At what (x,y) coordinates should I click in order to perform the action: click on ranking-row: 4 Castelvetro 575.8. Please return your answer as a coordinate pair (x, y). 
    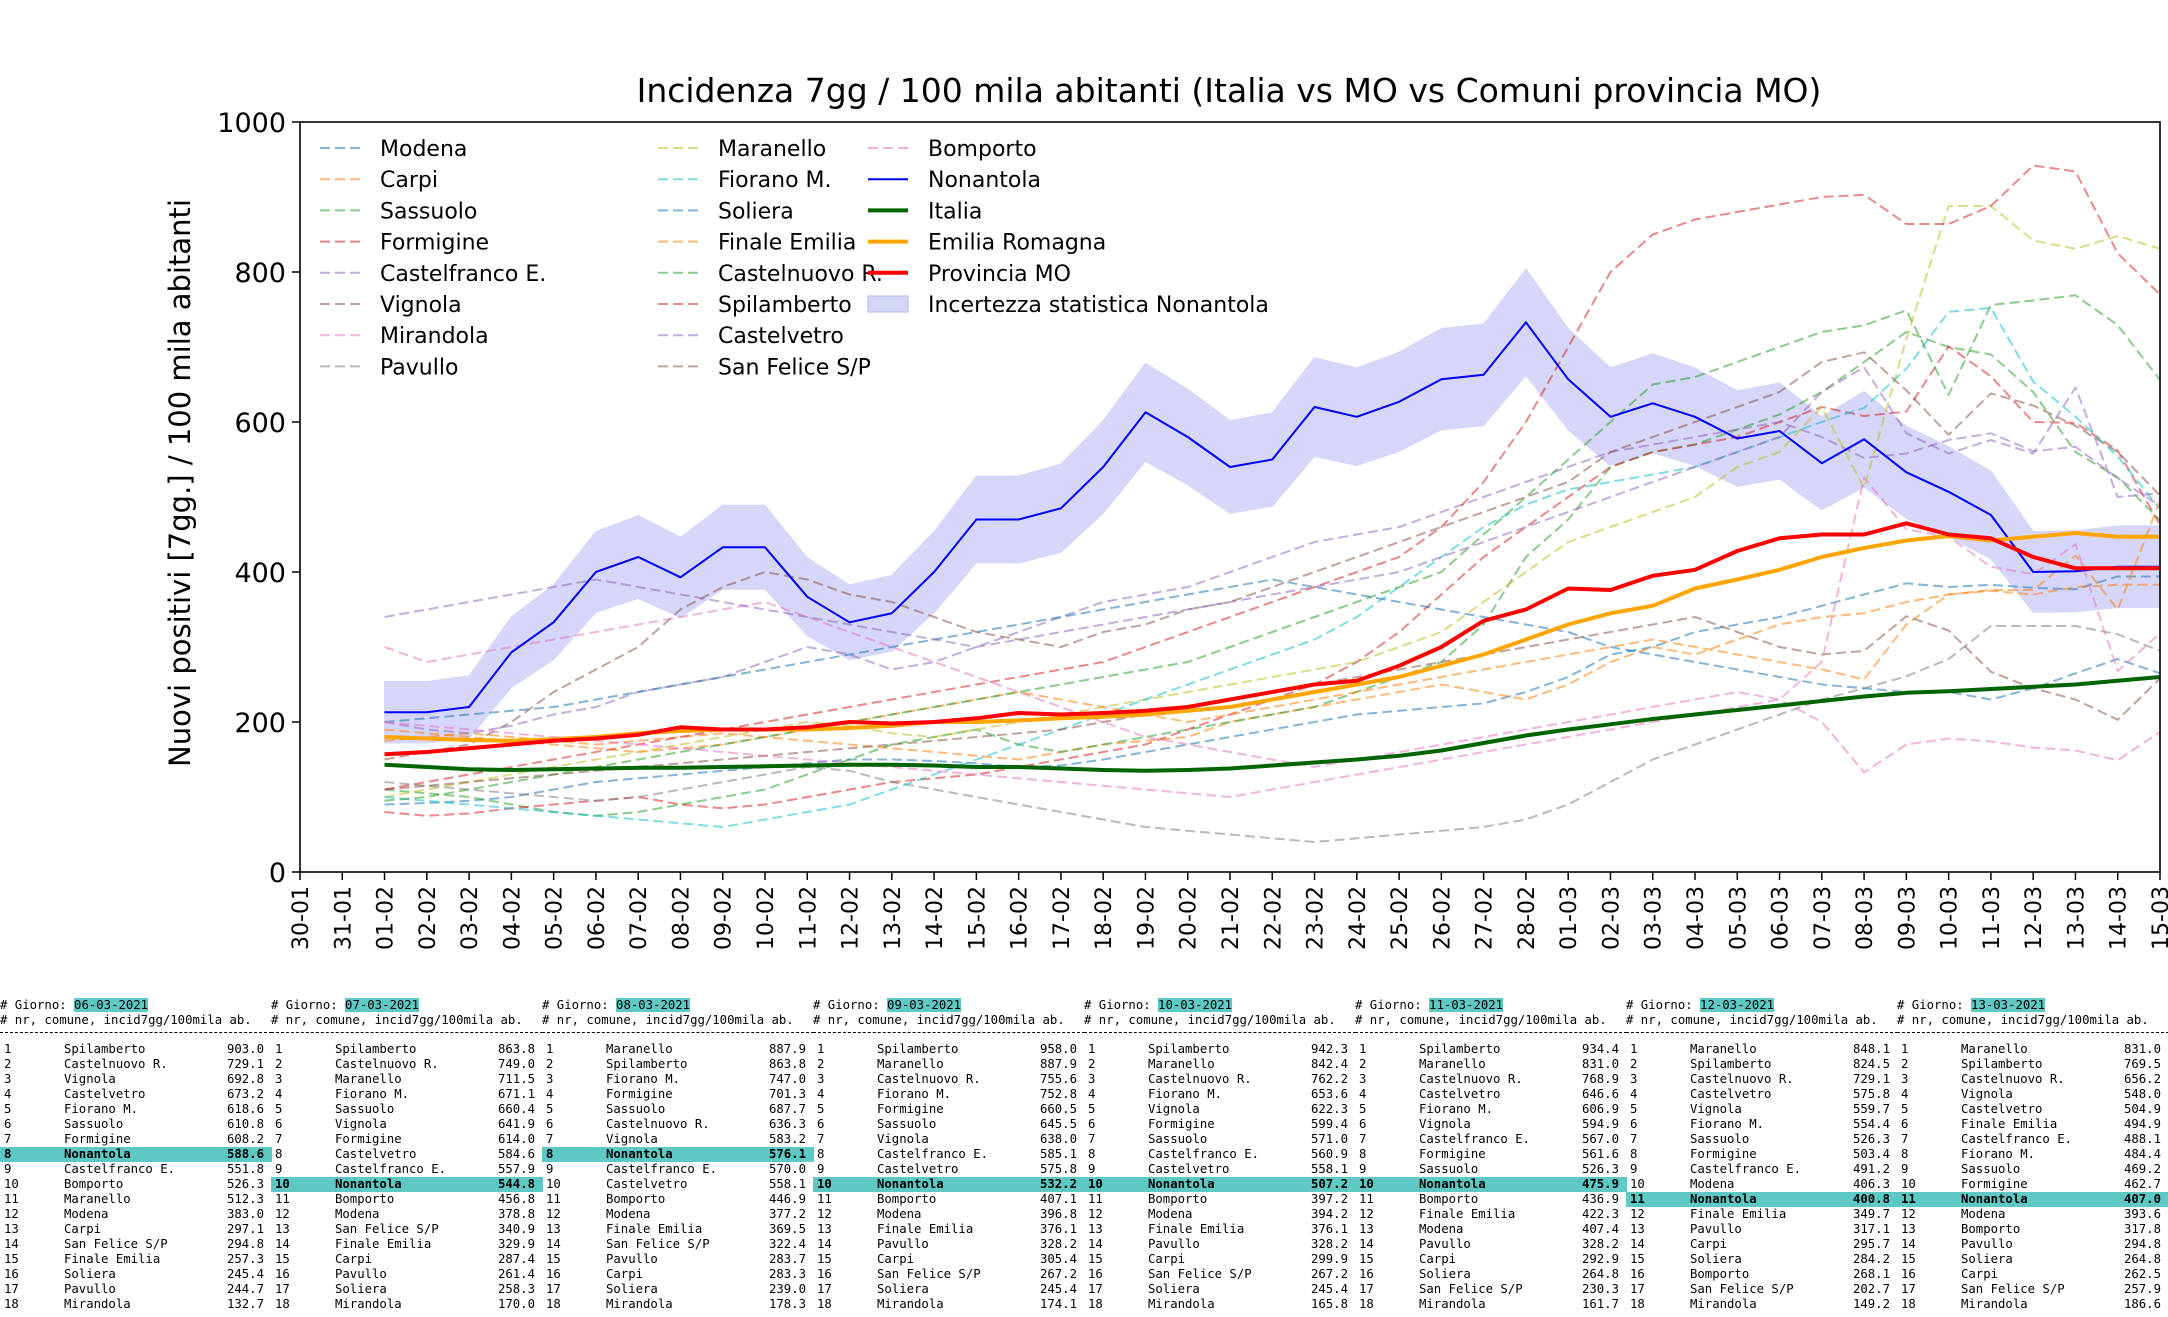
    Looking at the image, I should click on (1762, 1094).